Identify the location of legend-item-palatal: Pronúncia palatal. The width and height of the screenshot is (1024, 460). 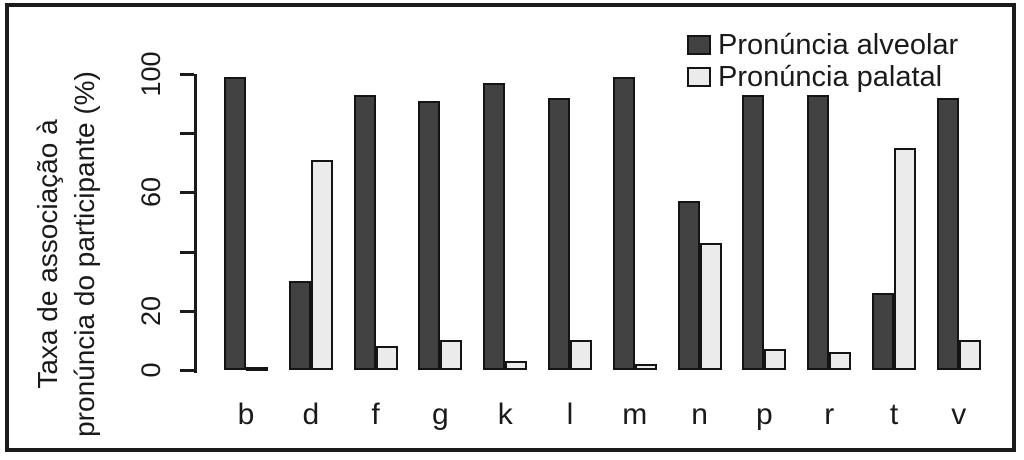
(822, 77).